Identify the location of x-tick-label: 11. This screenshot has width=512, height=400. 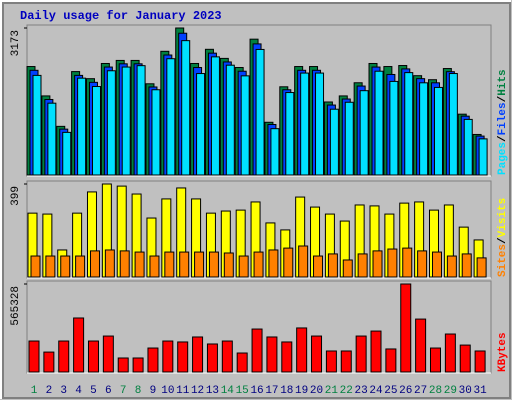
(183, 391).